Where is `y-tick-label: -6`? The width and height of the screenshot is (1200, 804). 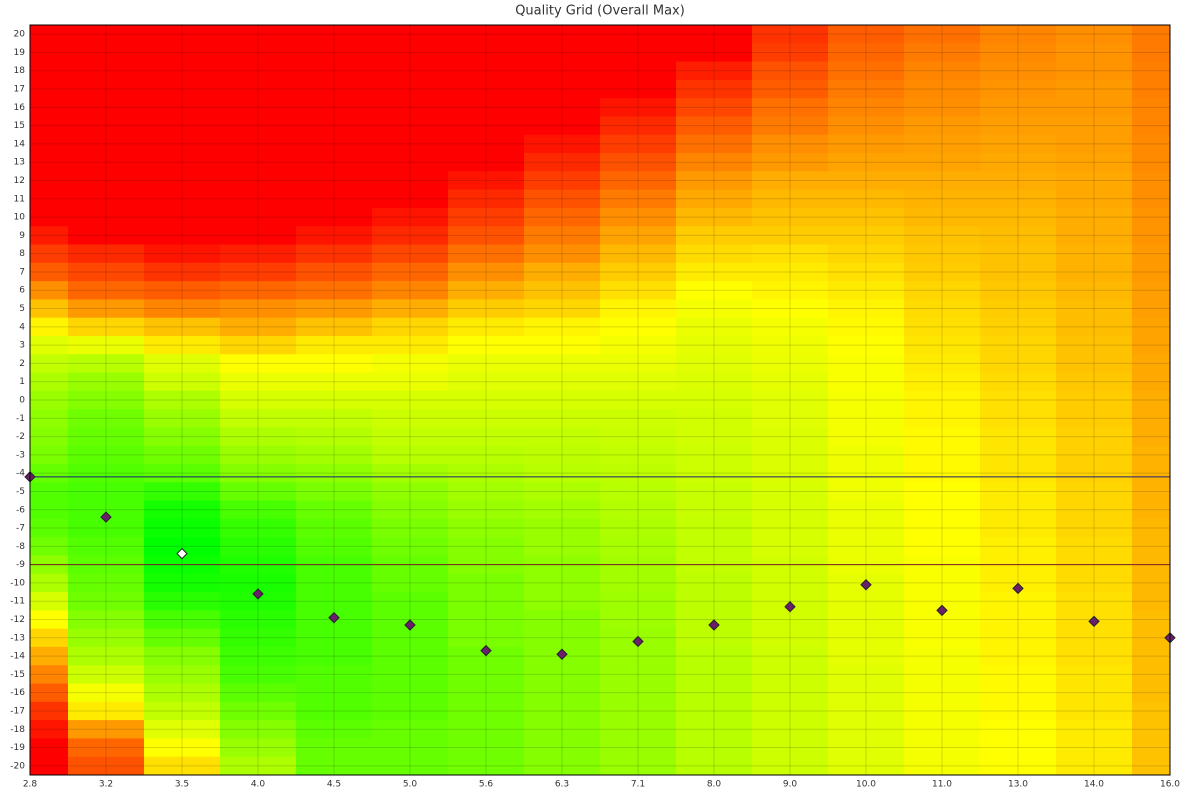
y-tick-label: -6 is located at coordinates (20, 510).